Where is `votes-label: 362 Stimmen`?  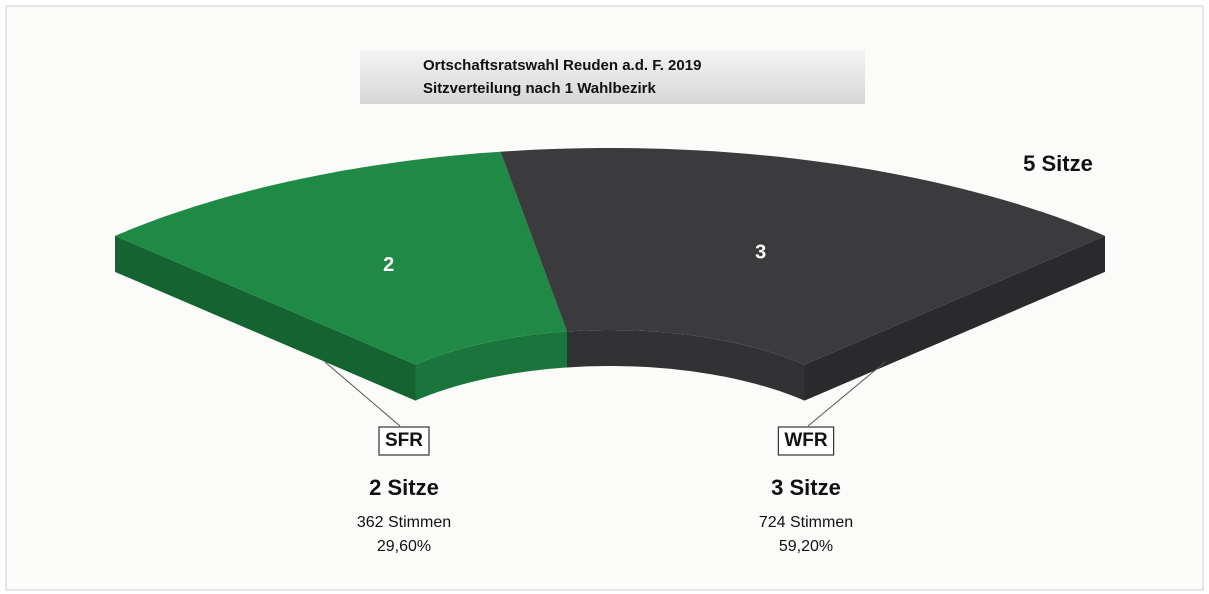 votes-label: 362 Stimmen is located at coordinates (404, 522).